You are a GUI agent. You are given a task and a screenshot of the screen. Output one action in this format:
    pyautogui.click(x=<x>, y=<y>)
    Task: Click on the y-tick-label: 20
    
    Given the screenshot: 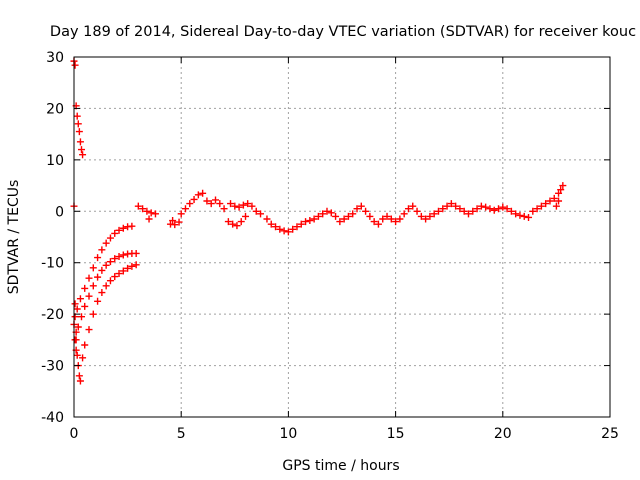 What is the action you would take?
    pyautogui.click(x=55, y=109)
    